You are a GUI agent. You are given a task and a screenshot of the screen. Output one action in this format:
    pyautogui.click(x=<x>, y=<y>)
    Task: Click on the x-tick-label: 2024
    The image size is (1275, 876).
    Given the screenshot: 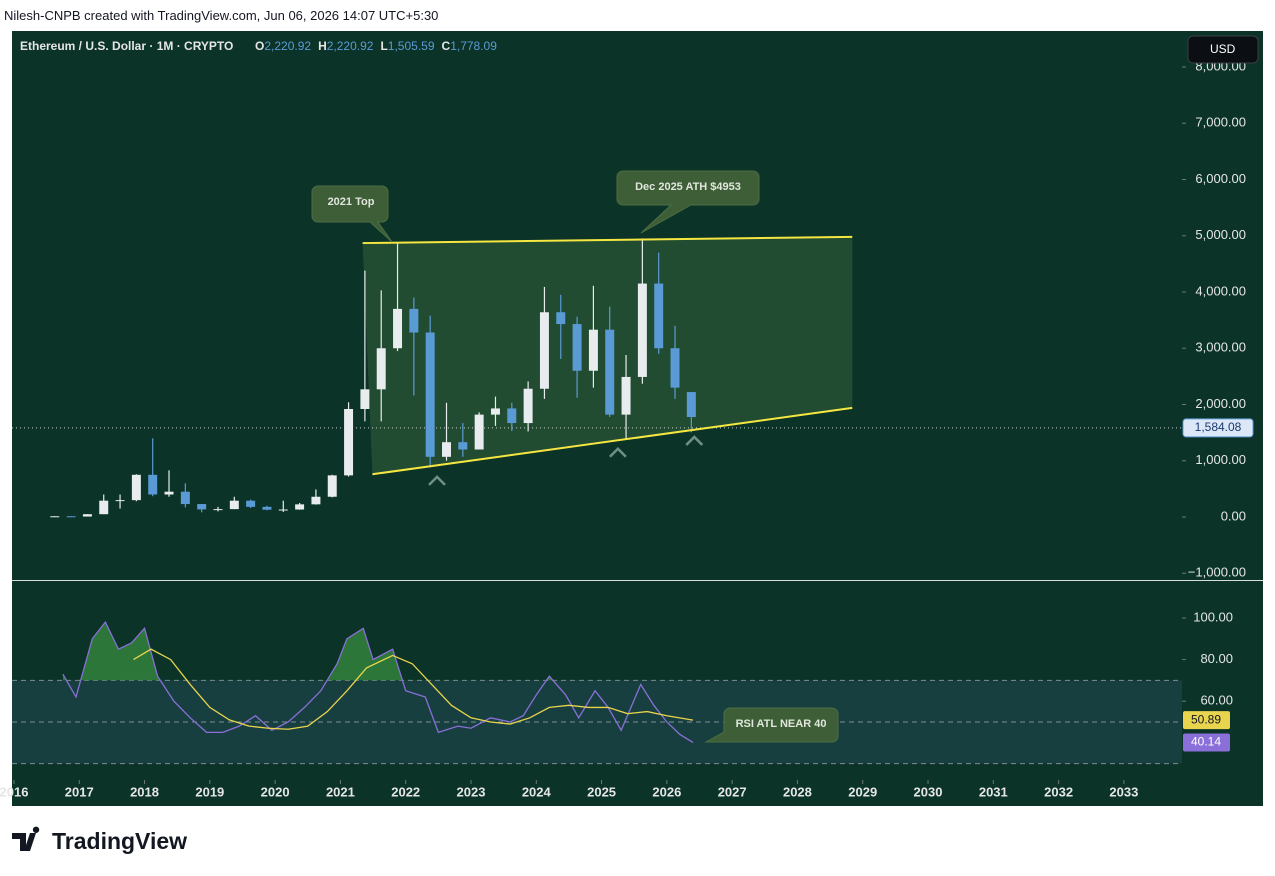 What is the action you would take?
    pyautogui.click(x=537, y=791)
    